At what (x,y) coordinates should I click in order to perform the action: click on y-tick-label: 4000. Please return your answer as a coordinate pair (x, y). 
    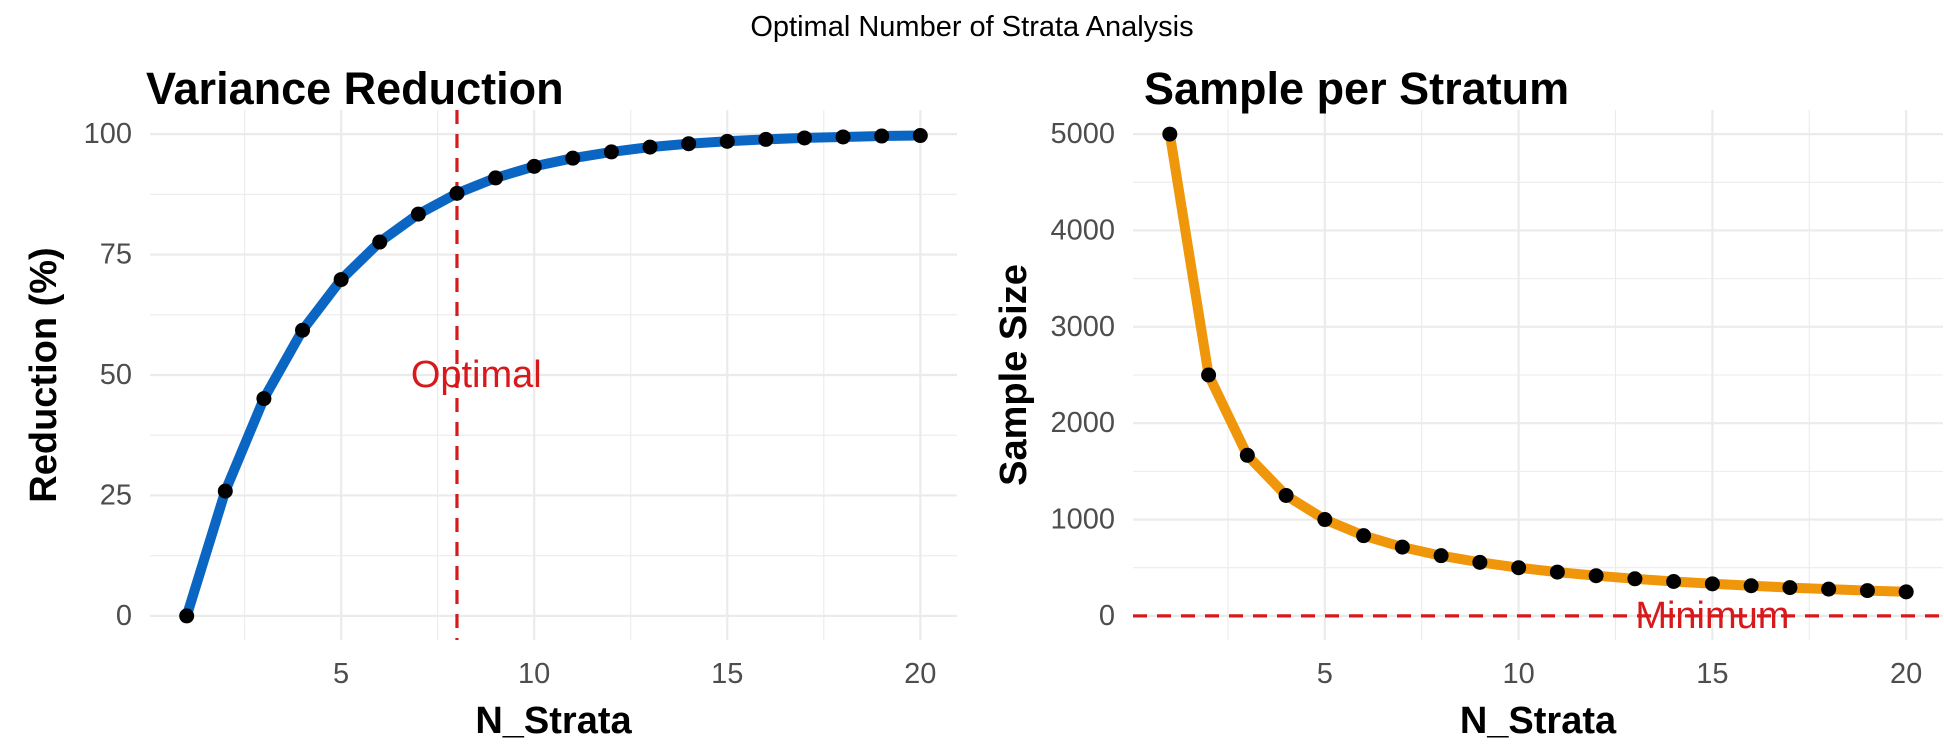
    Looking at the image, I should click on (1082, 230).